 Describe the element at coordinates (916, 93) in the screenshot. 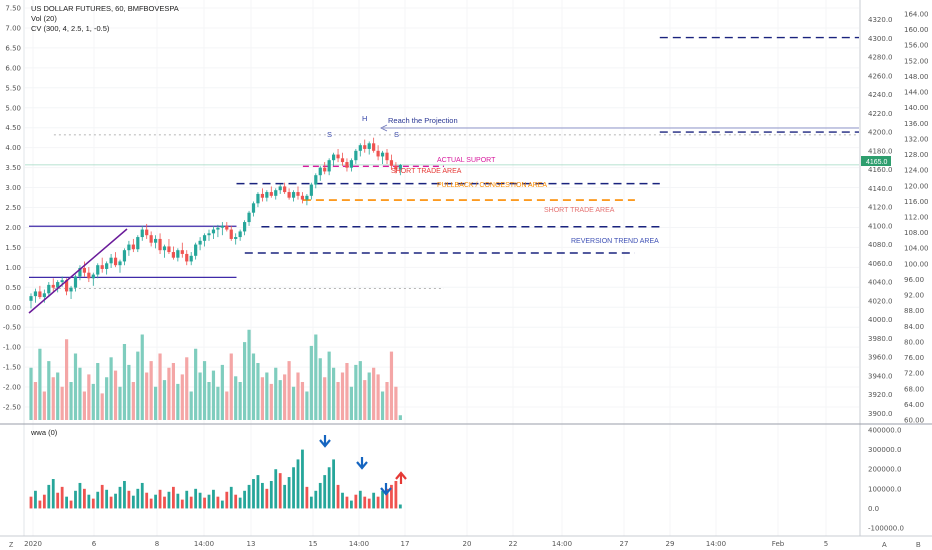

I see `alt-tick: 144.00` at that location.